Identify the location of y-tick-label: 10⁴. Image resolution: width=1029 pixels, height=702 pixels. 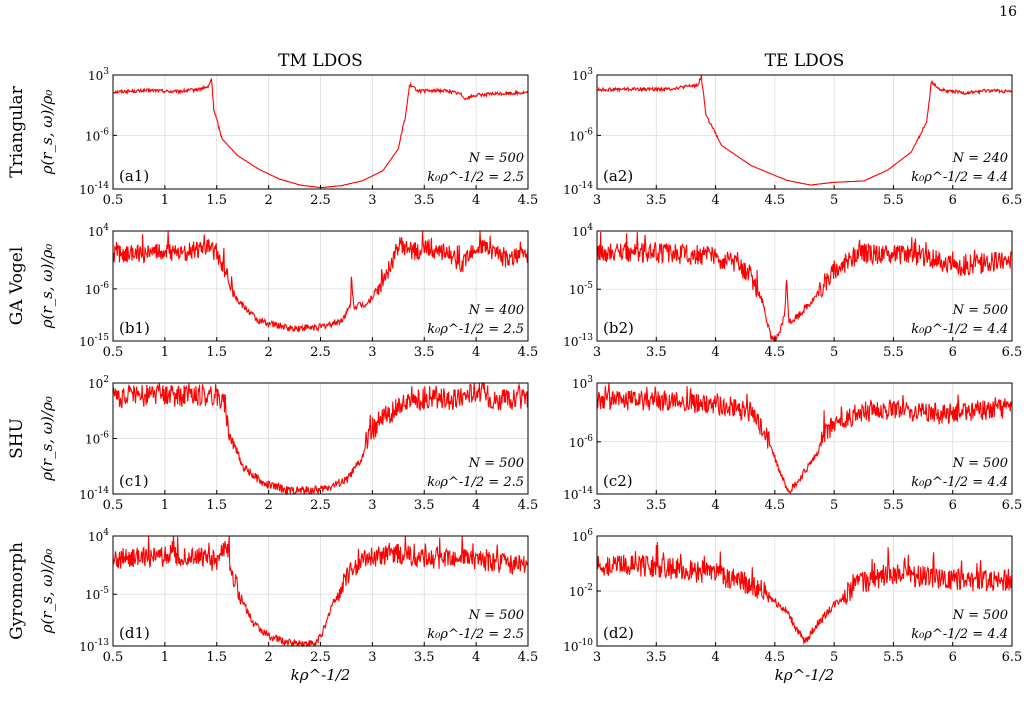
(98, 536).